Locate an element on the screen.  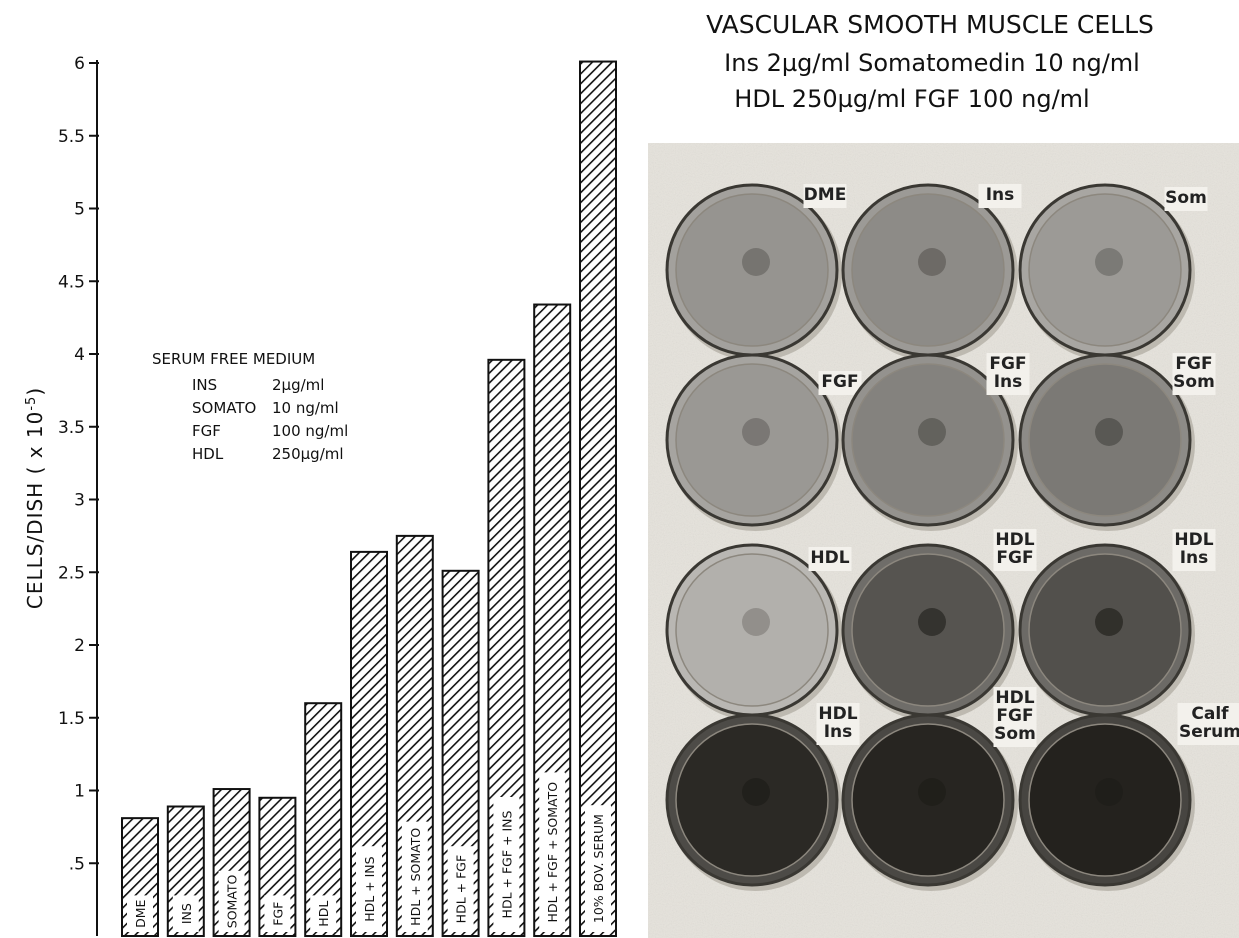
y-tick-label: 4.5 is located at coordinates (71, 282).